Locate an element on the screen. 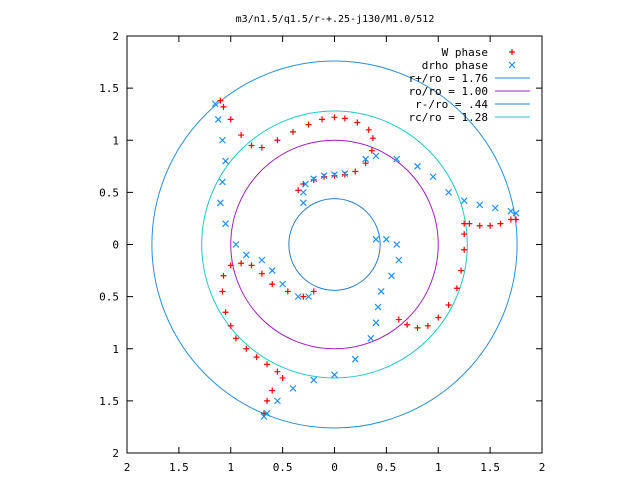 The image size is (640, 480). x-tick-label: 2 is located at coordinates (542, 467).